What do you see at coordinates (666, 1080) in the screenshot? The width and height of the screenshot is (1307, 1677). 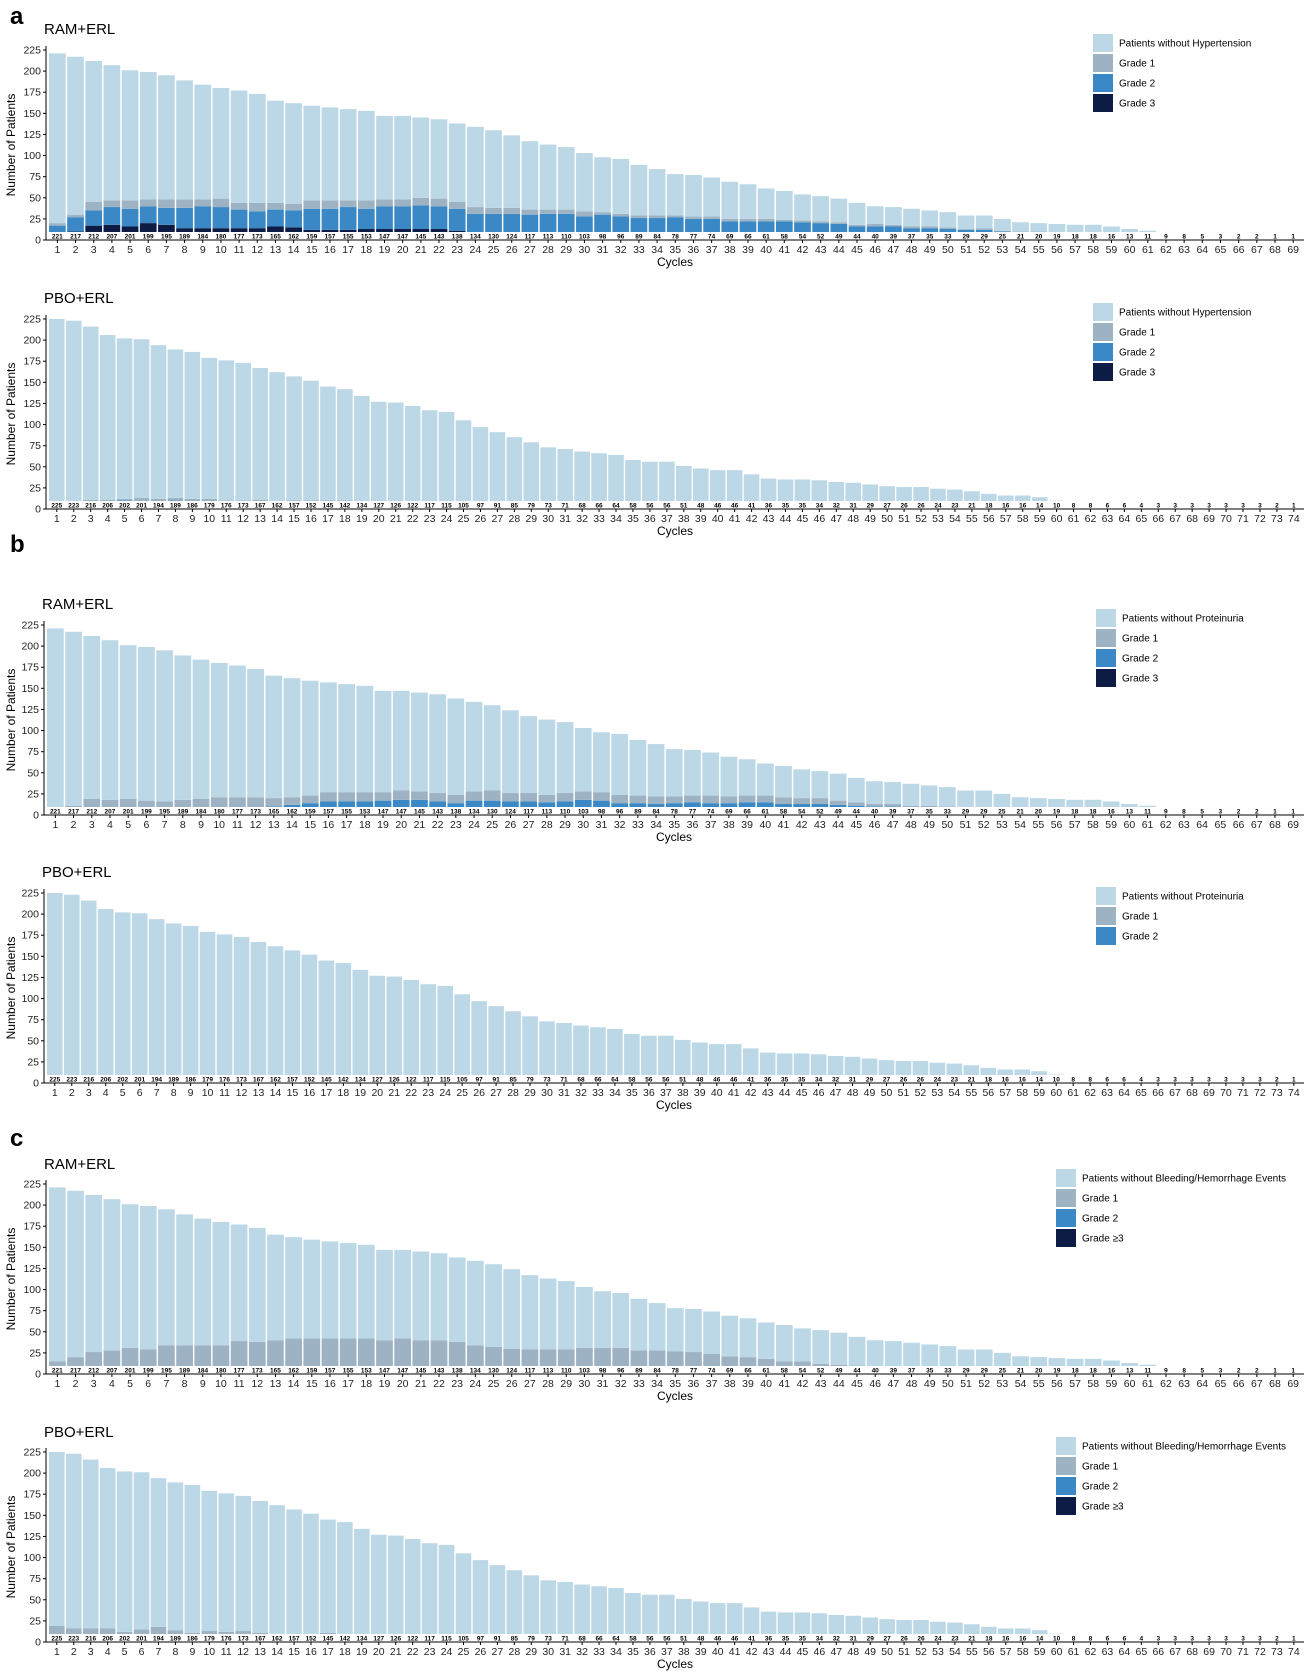 I see `count-label: 56` at bounding box center [666, 1080].